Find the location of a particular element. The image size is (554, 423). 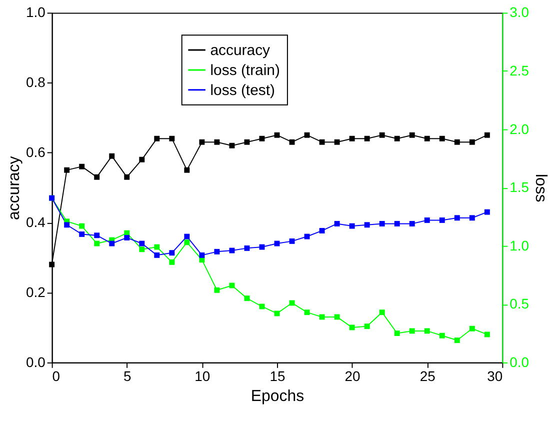

x-tick-label: 0 is located at coordinates (56, 376).